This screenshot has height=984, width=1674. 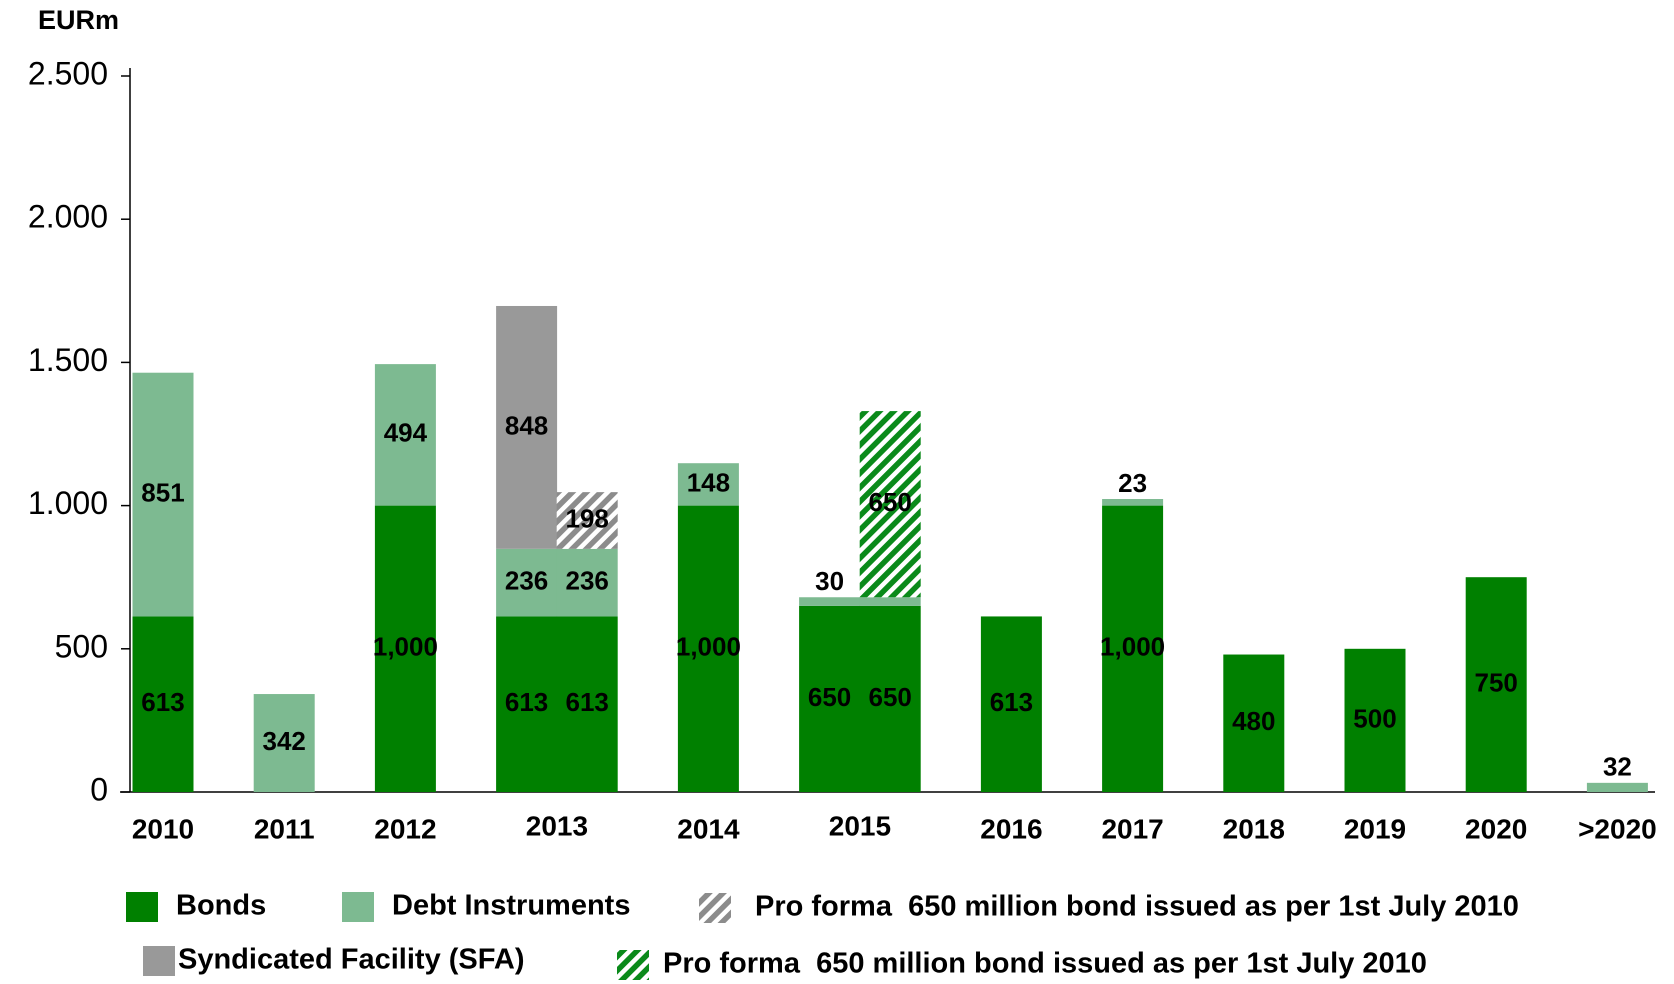 What do you see at coordinates (68, 360) in the screenshot?
I see `y-tick-label: 1.500` at bounding box center [68, 360].